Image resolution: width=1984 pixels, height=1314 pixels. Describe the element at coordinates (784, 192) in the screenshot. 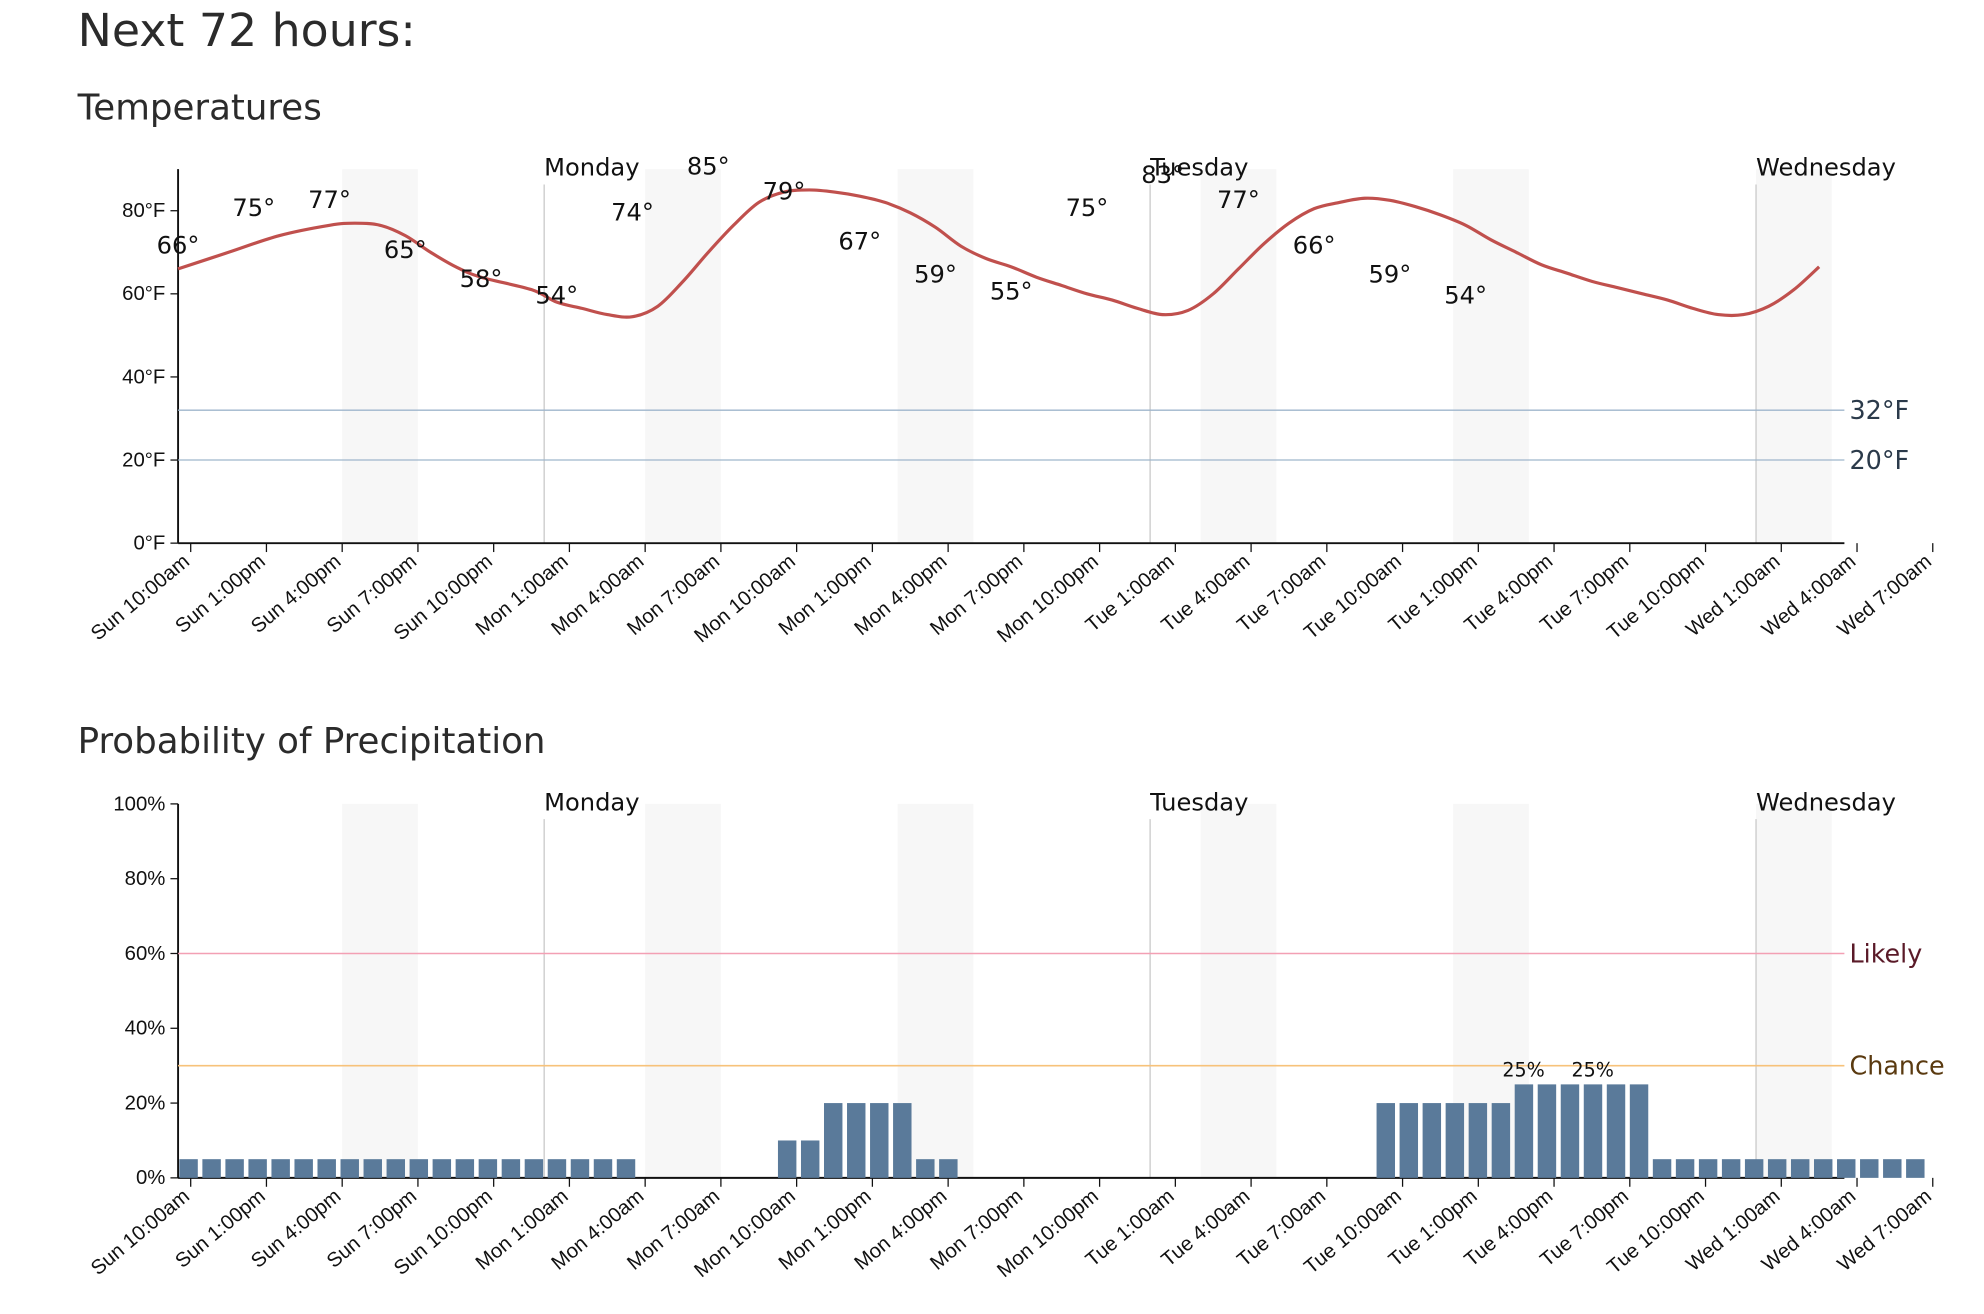

I see `temperature-label: 79°` at that location.